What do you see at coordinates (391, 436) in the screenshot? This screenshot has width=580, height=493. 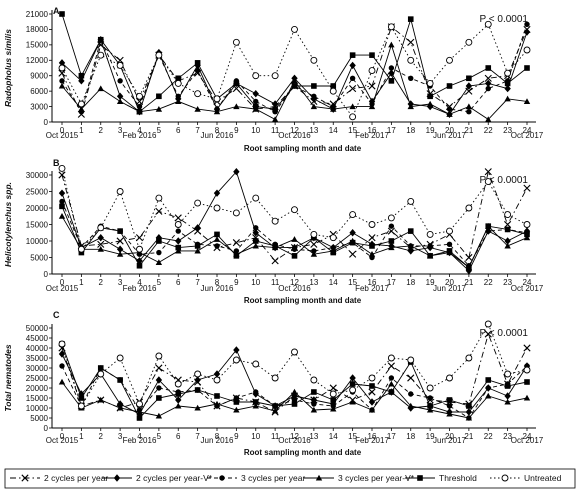 I see `x-tick-label: 17` at bounding box center [391, 436].